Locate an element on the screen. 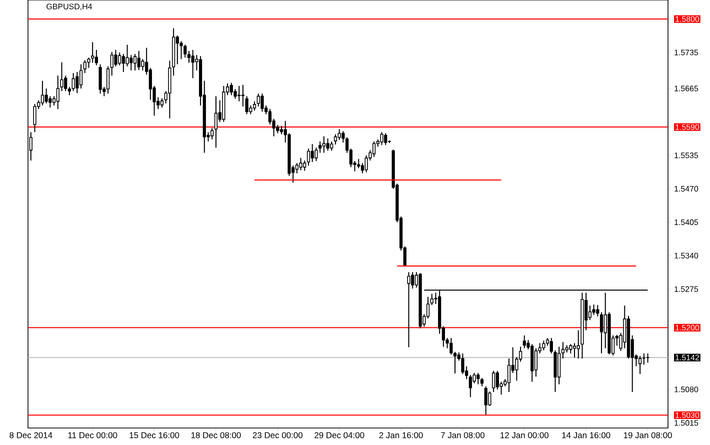 This screenshot has width=710, height=445. x-tick-label: 8 Dec 2014 is located at coordinates (31, 435).